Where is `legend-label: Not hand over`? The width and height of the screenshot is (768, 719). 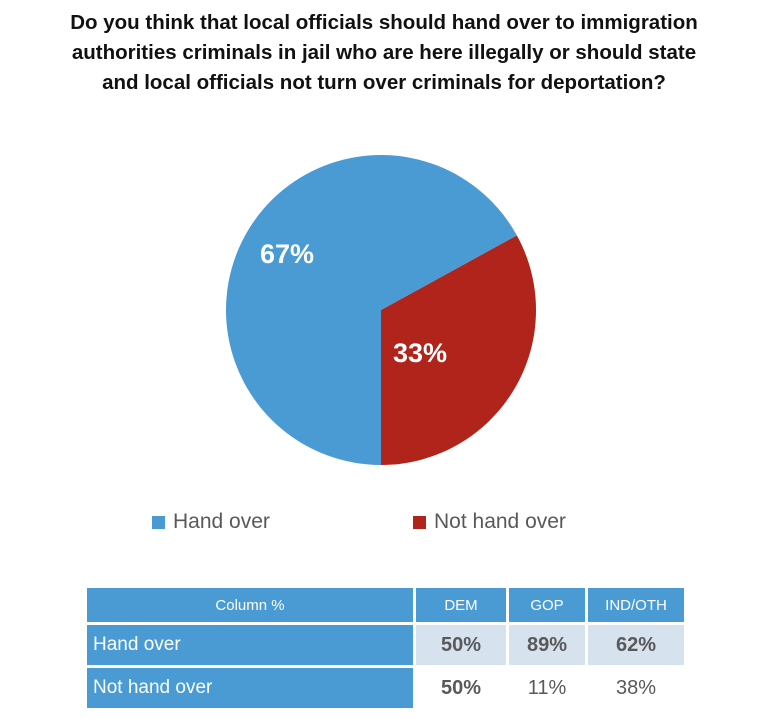 legend-label: Not hand over is located at coordinates (500, 521).